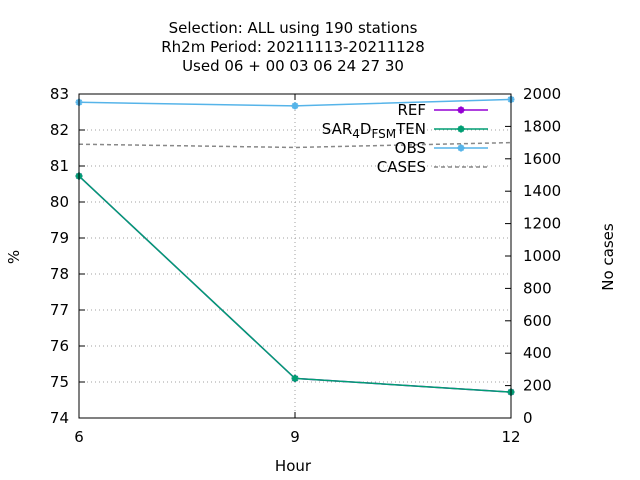 Image resolution: width=640 pixels, height=480 pixels. What do you see at coordinates (14, 257) in the screenshot?
I see `y-axis-label: %` at bounding box center [14, 257].